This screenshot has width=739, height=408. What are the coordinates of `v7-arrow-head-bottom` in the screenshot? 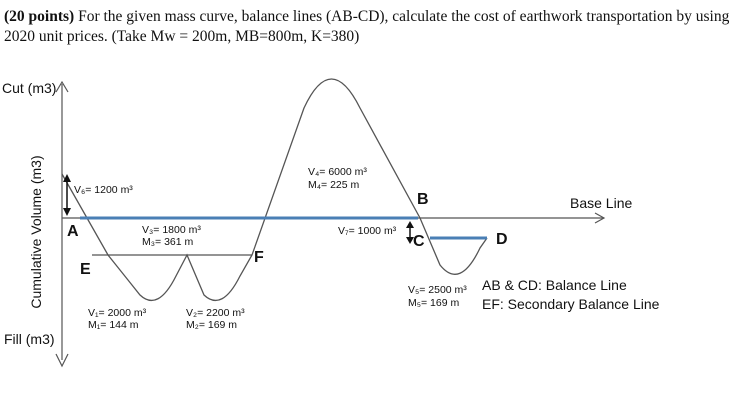 It's located at (410, 240).